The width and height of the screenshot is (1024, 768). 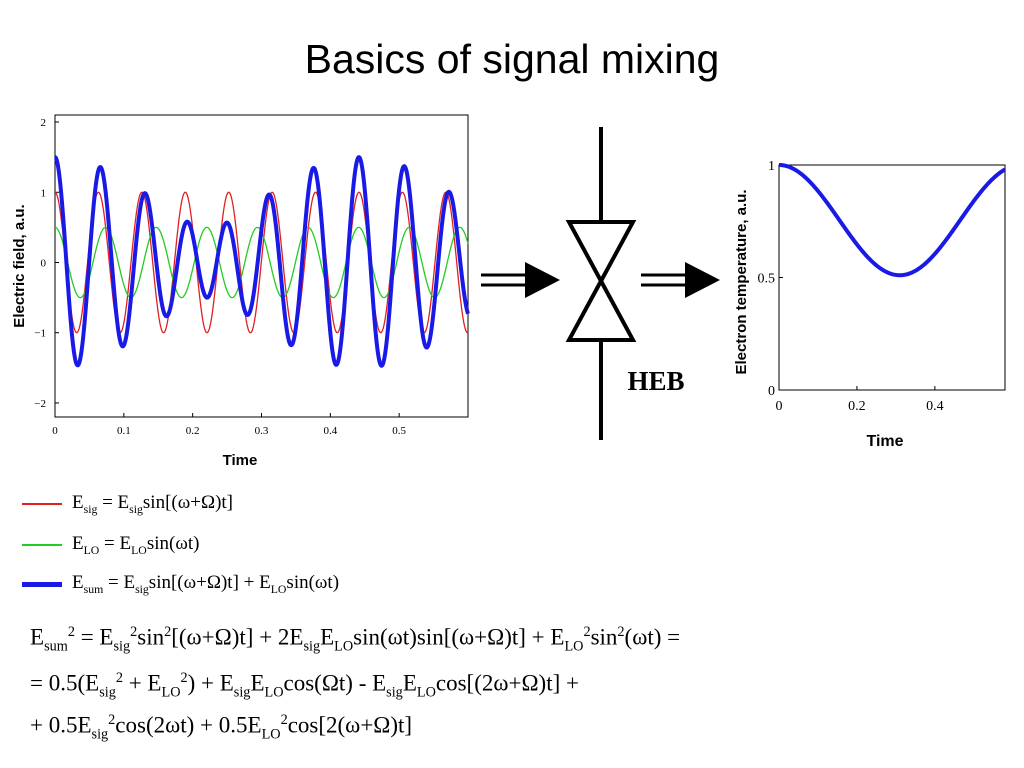 I want to click on electron-temperature-x-axis-label: Time, so click(x=884, y=441).